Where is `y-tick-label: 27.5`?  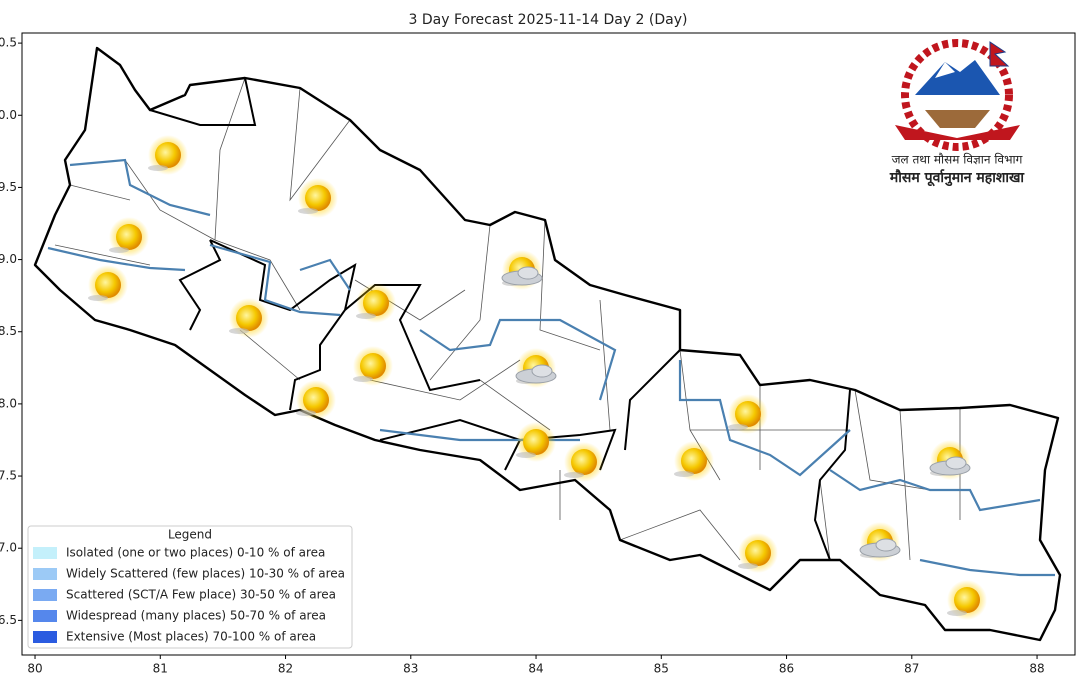 y-tick-label: 27.5 is located at coordinates (8, 476).